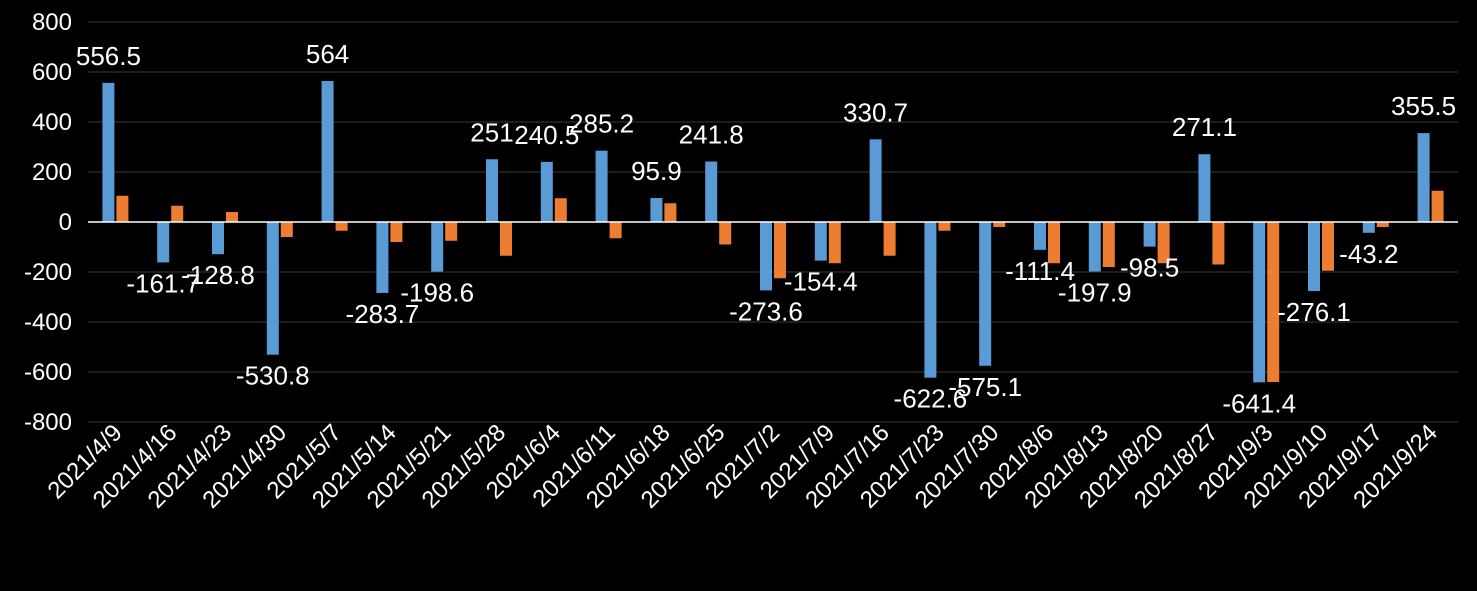 The width and height of the screenshot is (1477, 591). I want to click on data-label: 95.9, so click(656, 171).